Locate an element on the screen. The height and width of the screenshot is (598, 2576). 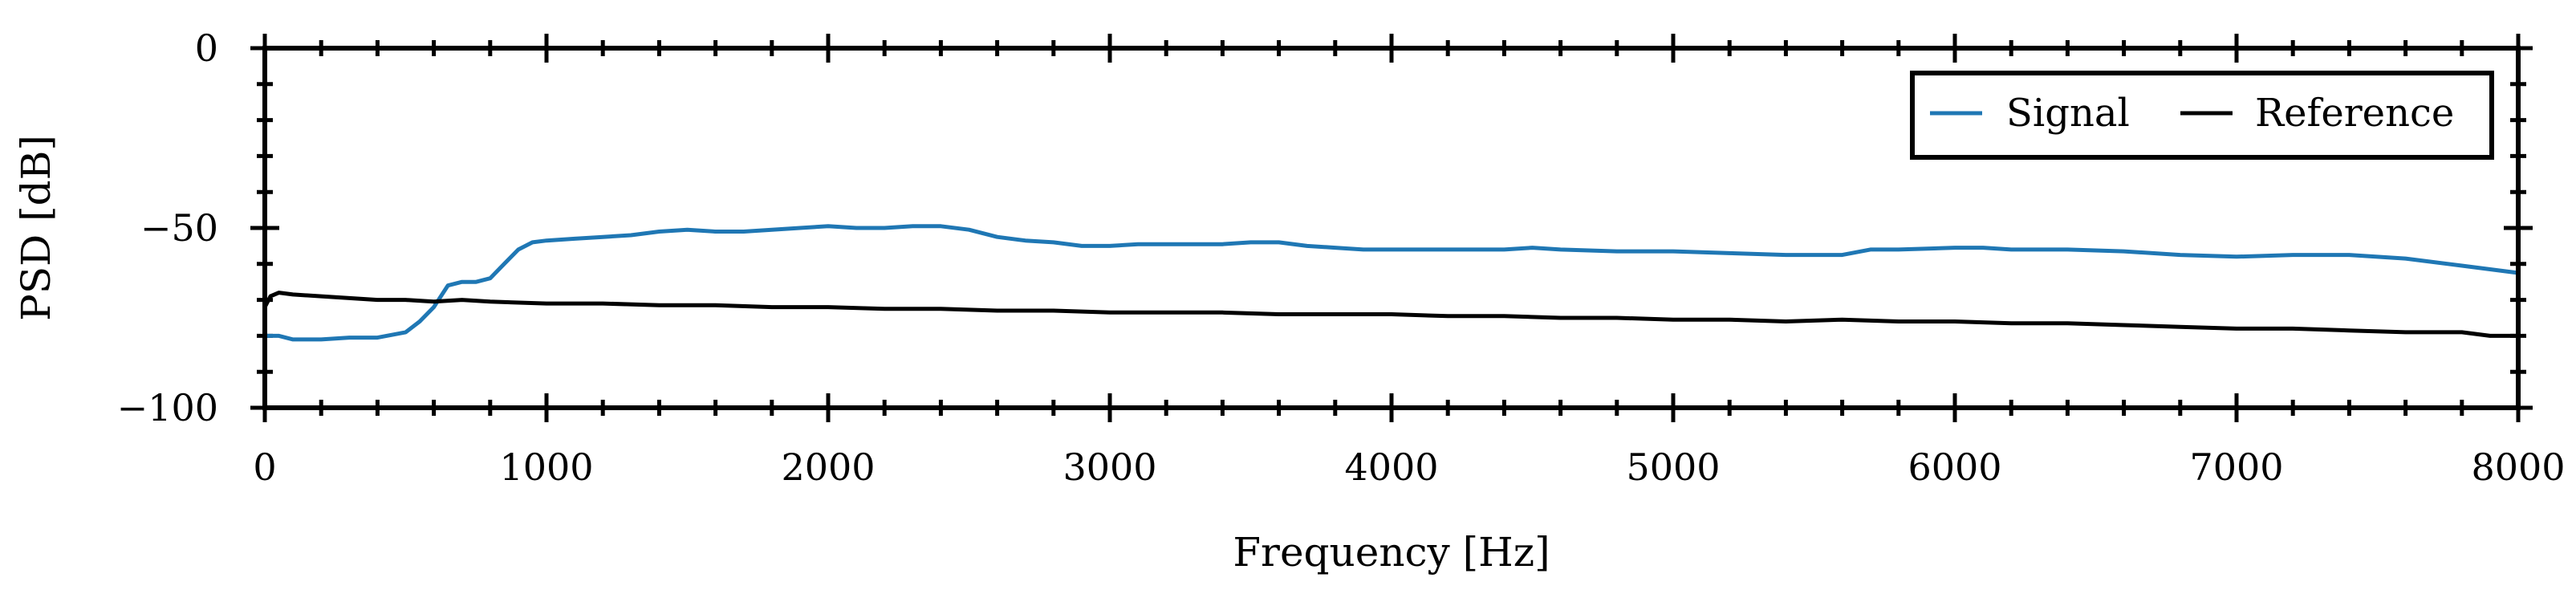
x-tick-label: 4000 is located at coordinates (1391, 467).